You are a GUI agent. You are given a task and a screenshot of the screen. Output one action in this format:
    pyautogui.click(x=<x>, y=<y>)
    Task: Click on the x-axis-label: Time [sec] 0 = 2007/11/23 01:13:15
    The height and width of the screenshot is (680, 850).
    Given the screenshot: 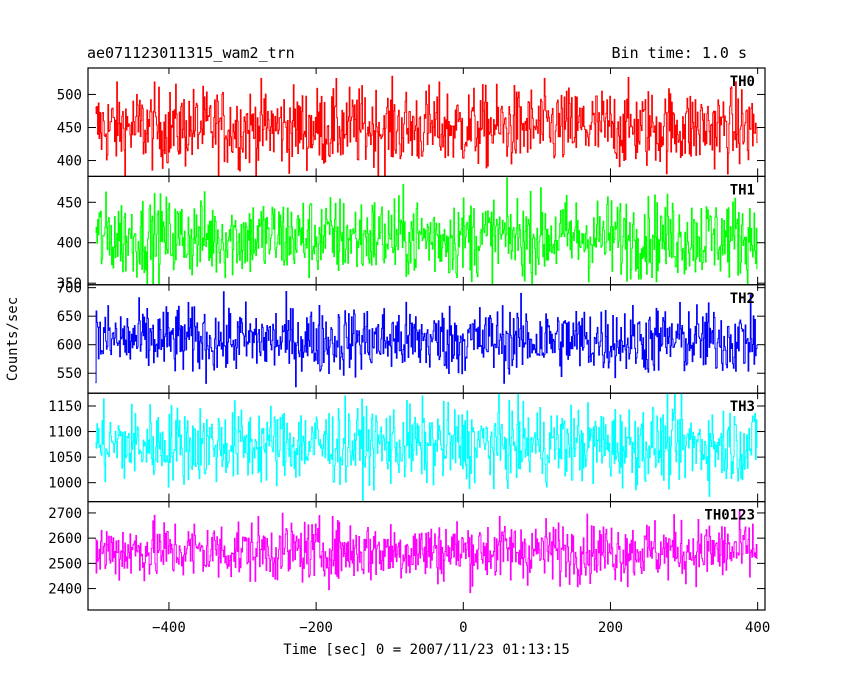 What is the action you would take?
    pyautogui.click(x=426, y=650)
    